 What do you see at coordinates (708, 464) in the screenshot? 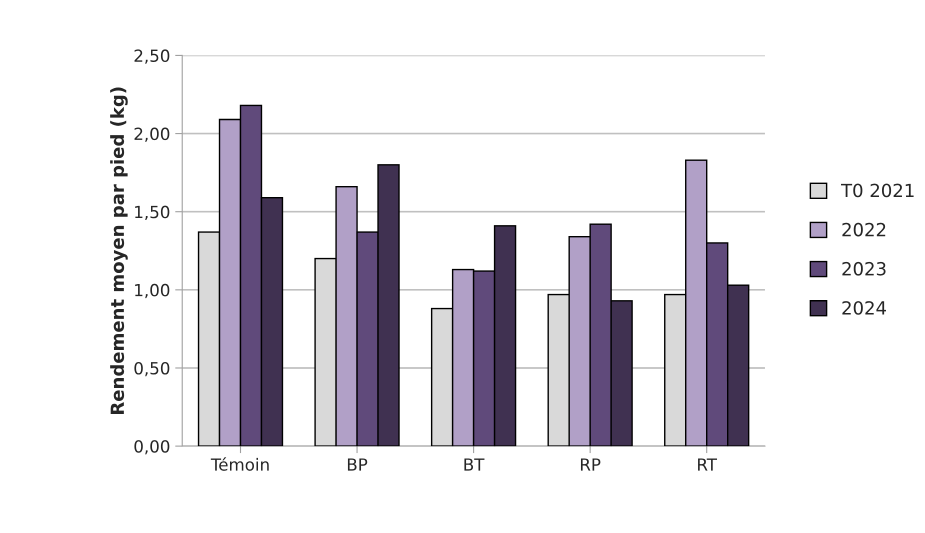
I see `x-tick-label: RT` at bounding box center [708, 464].